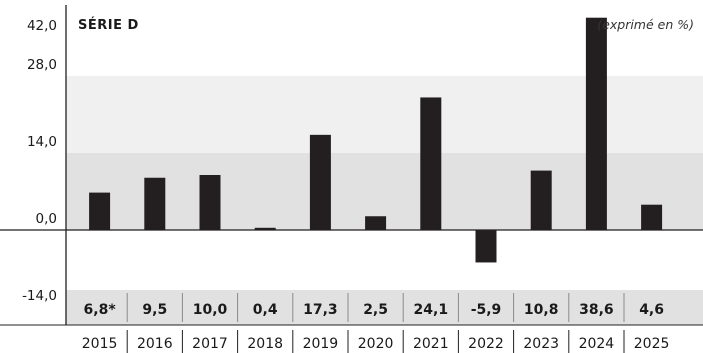 Image resolution: width=703 pixels, height=353 pixels. What do you see at coordinates (486, 310) in the screenshot?
I see `value-label-2022: -5,9` at bounding box center [486, 310].